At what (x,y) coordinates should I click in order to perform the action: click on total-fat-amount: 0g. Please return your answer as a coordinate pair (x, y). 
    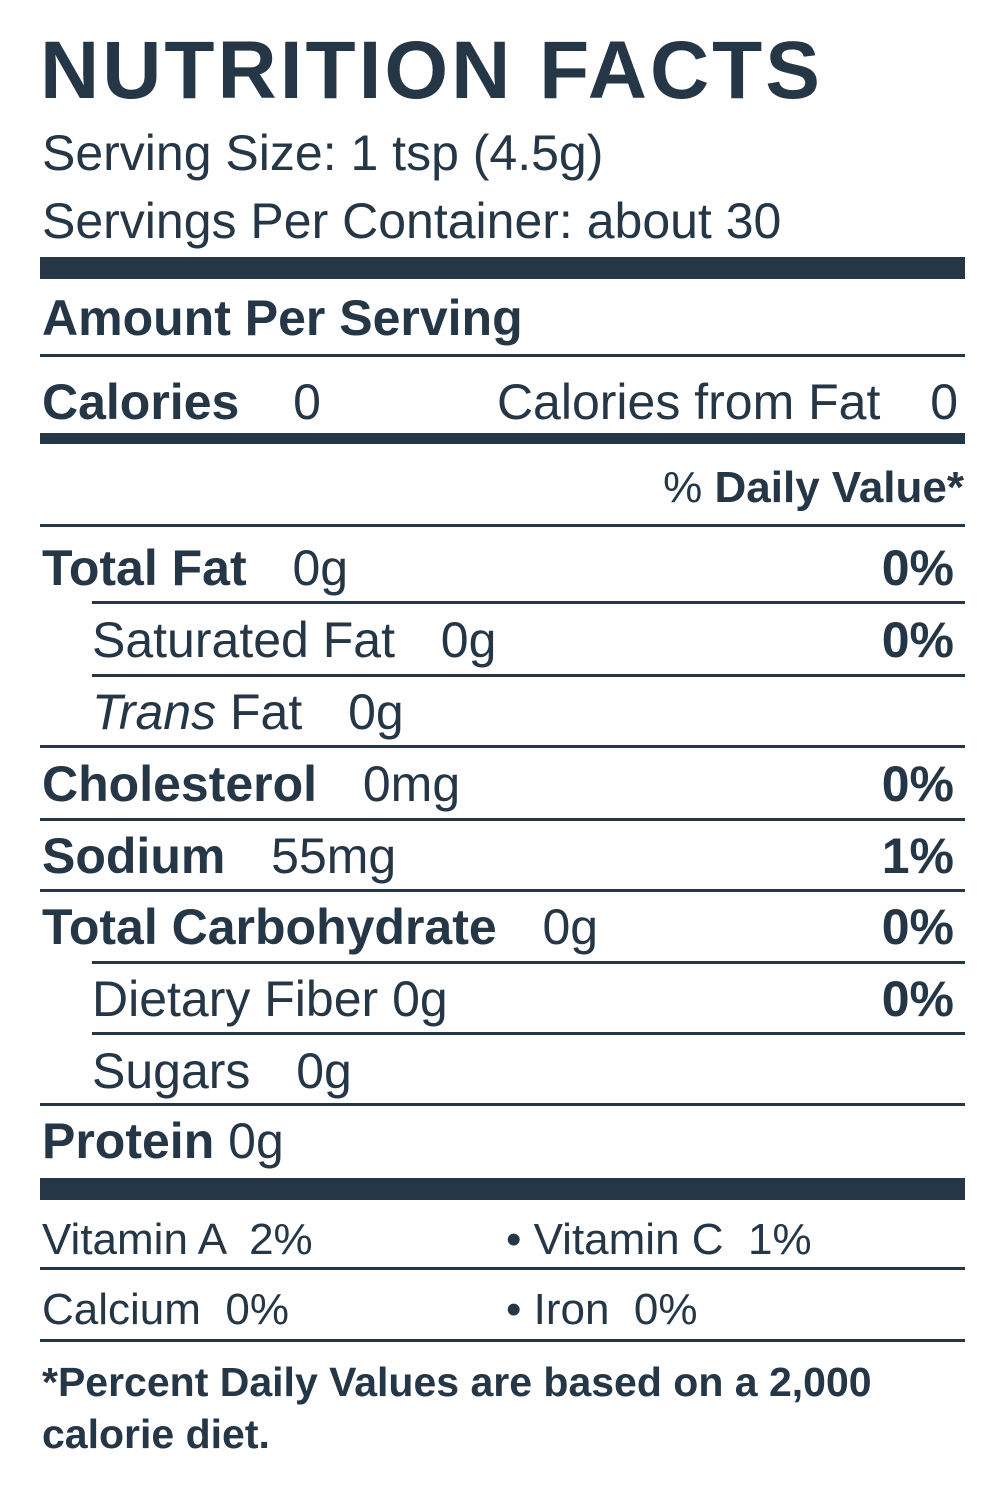
    Looking at the image, I should click on (320, 568).